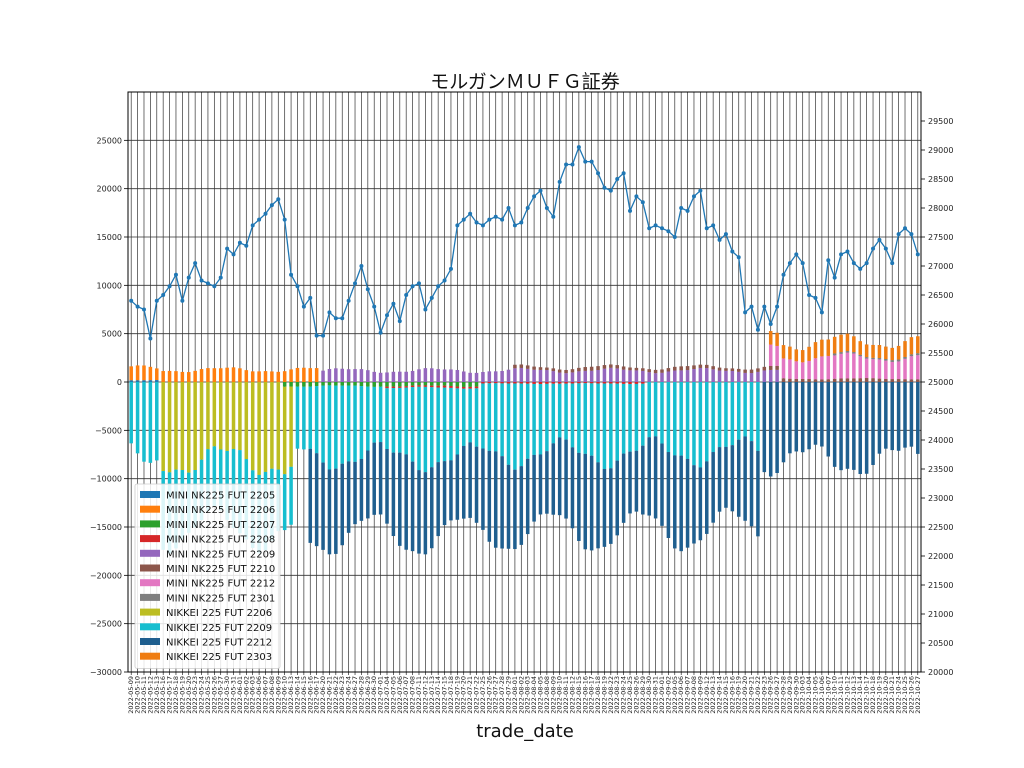 The height and width of the screenshot is (768, 1024). What do you see at coordinates (847, 695) in the screenshot?
I see `x-tick-label: 2022-10-12` at bounding box center [847, 695].